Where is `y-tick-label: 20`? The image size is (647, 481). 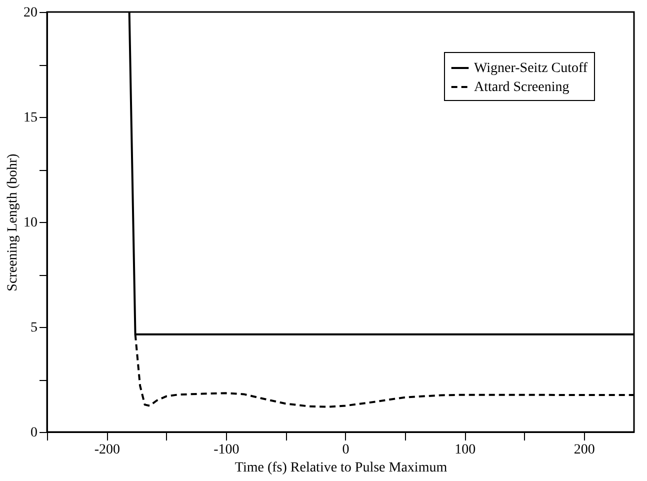 y-tick-label: 20 is located at coordinates (31, 13).